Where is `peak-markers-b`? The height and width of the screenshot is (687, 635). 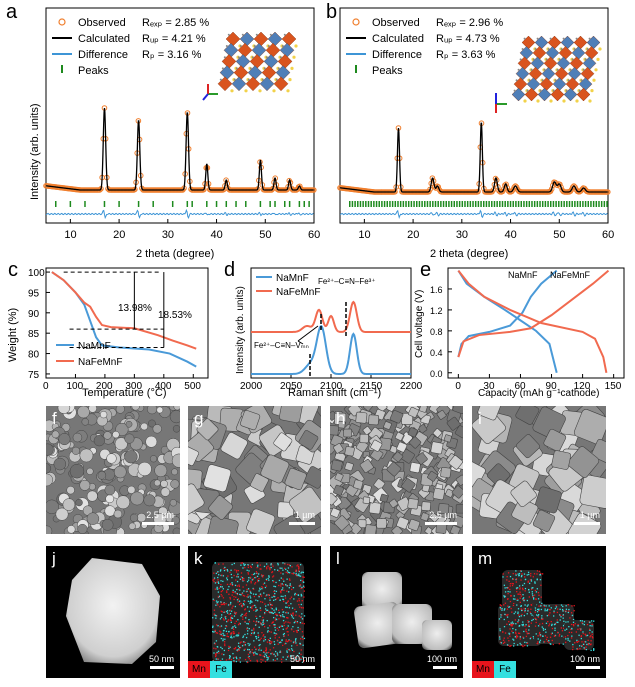 peak-markers-b is located at coordinates (478, 204).